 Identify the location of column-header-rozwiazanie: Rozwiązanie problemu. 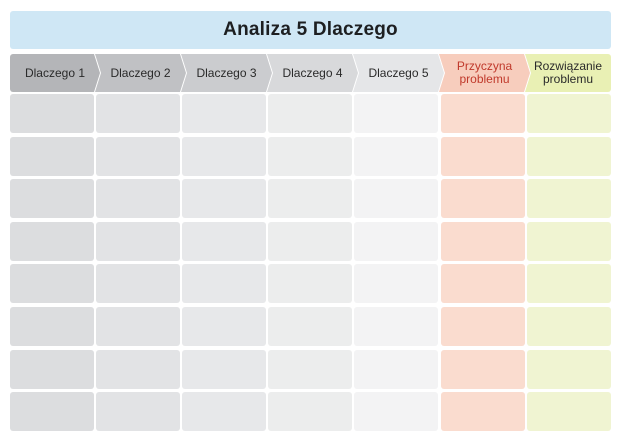
(568, 73).